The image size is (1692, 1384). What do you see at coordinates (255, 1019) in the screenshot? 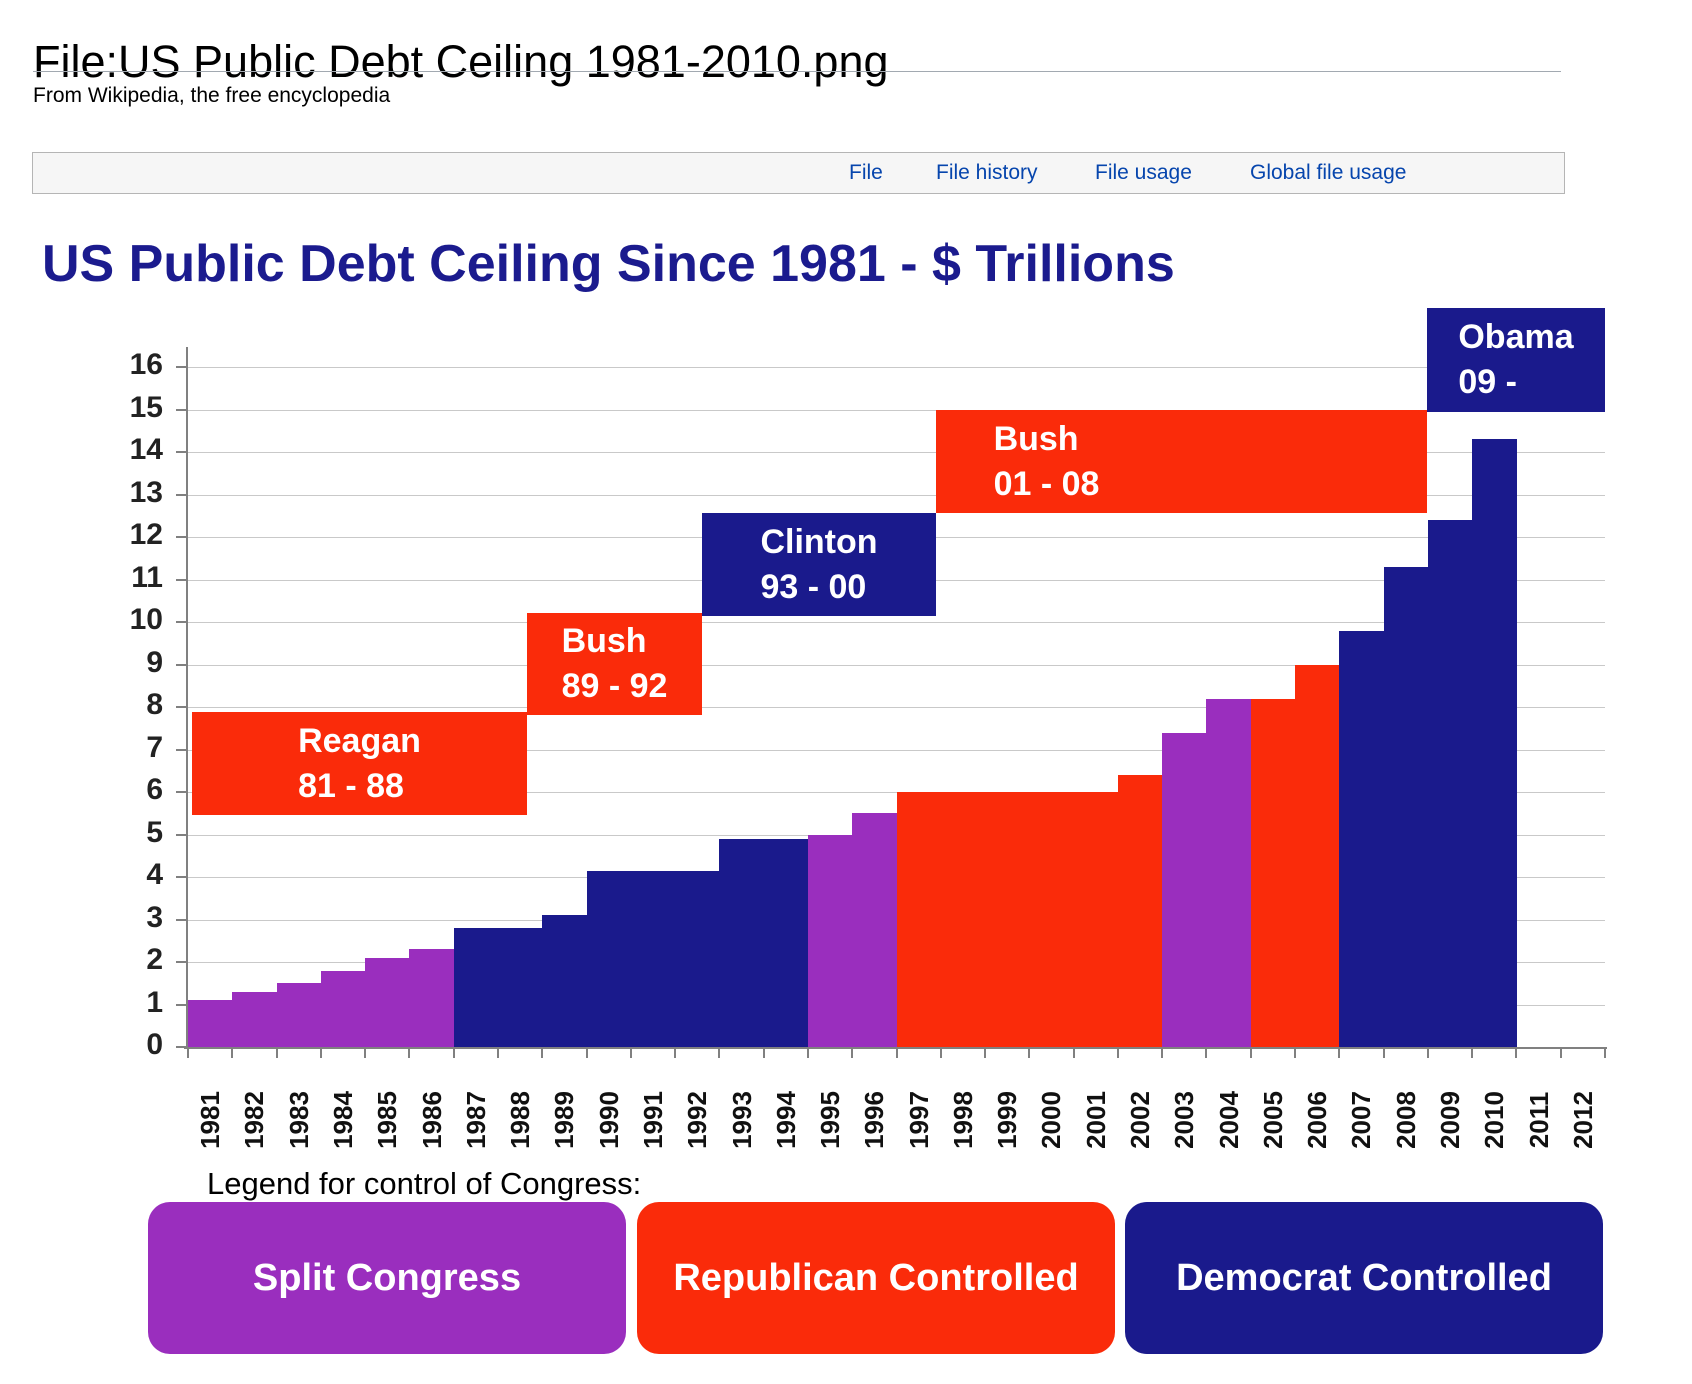
I see `bar-1982` at bounding box center [255, 1019].